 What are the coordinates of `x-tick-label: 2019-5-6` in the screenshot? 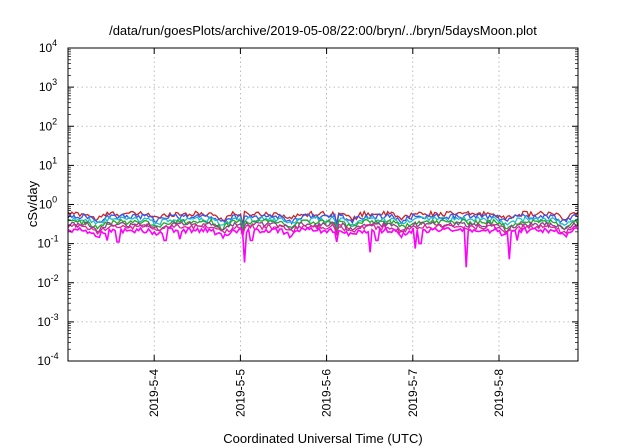 It's located at (327, 393).